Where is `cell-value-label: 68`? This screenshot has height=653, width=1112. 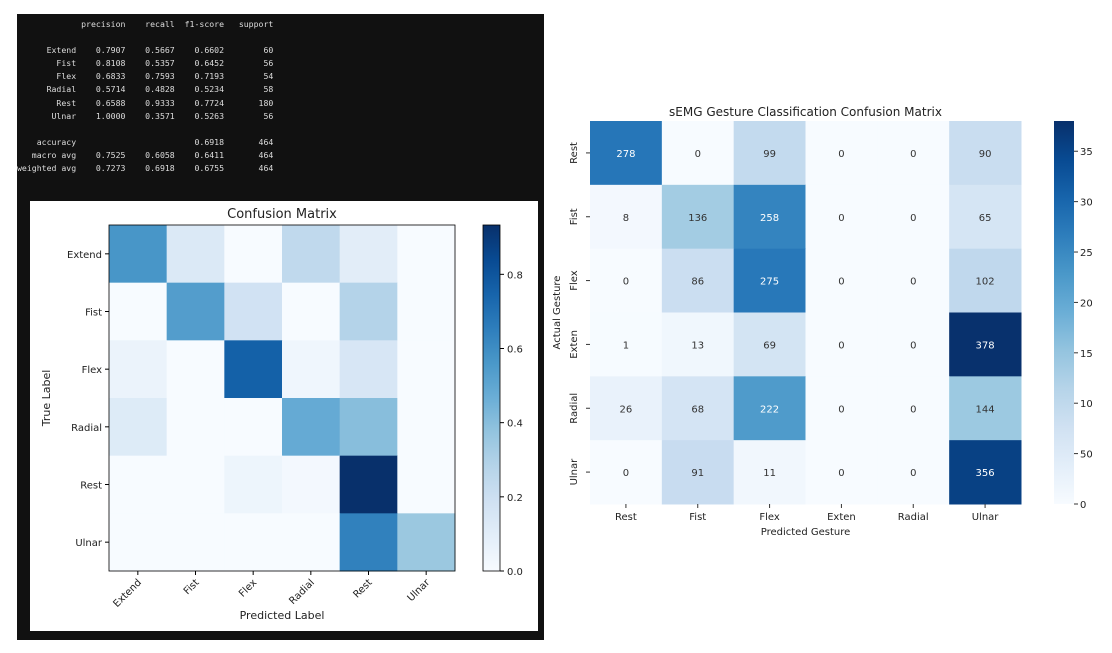
cell-value-label: 68 is located at coordinates (697, 409).